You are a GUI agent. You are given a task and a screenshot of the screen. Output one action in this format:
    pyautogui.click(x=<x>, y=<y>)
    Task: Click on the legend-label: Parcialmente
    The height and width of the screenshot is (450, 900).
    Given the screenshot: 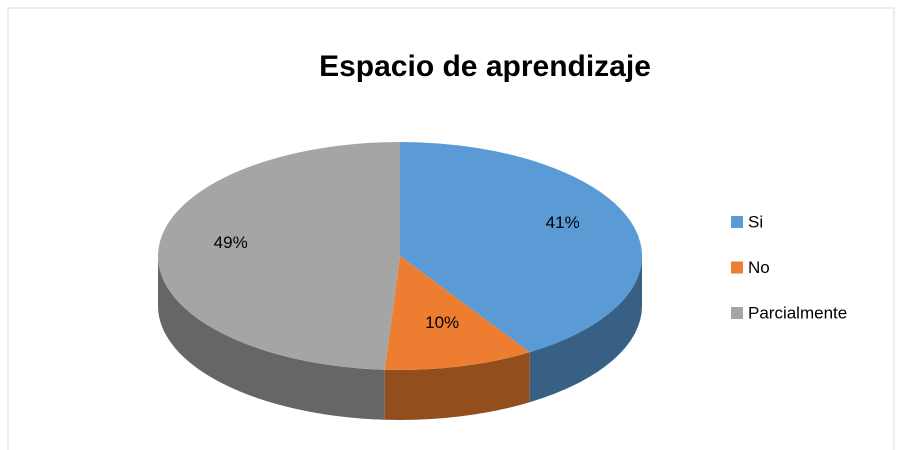 What is the action you would take?
    pyautogui.click(x=797, y=312)
    